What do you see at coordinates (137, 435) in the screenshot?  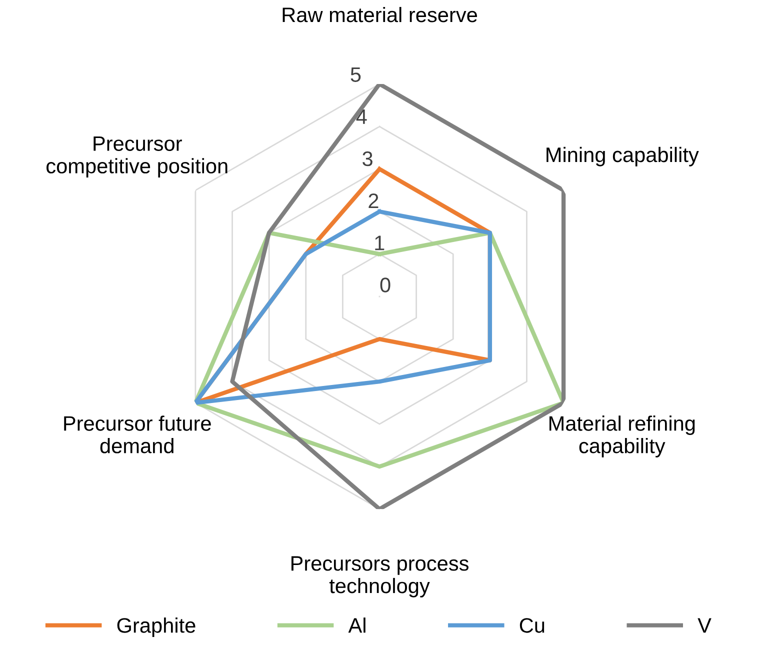 I see `spoke-label: Precursor future demand` at bounding box center [137, 435].